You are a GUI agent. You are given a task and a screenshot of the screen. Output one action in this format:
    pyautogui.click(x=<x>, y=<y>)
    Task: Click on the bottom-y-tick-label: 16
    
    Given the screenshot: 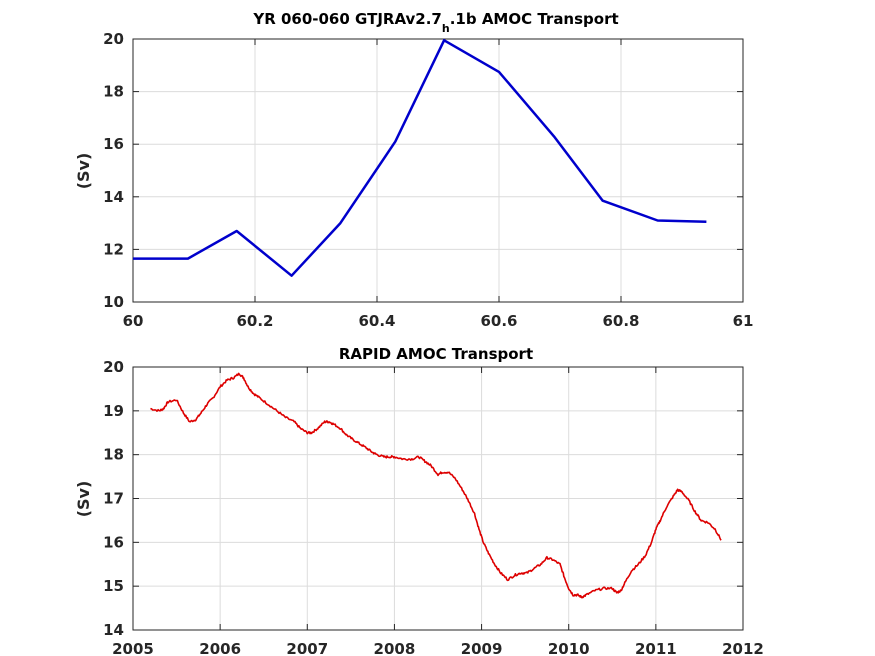 What is the action you would take?
    pyautogui.click(x=113, y=542)
    